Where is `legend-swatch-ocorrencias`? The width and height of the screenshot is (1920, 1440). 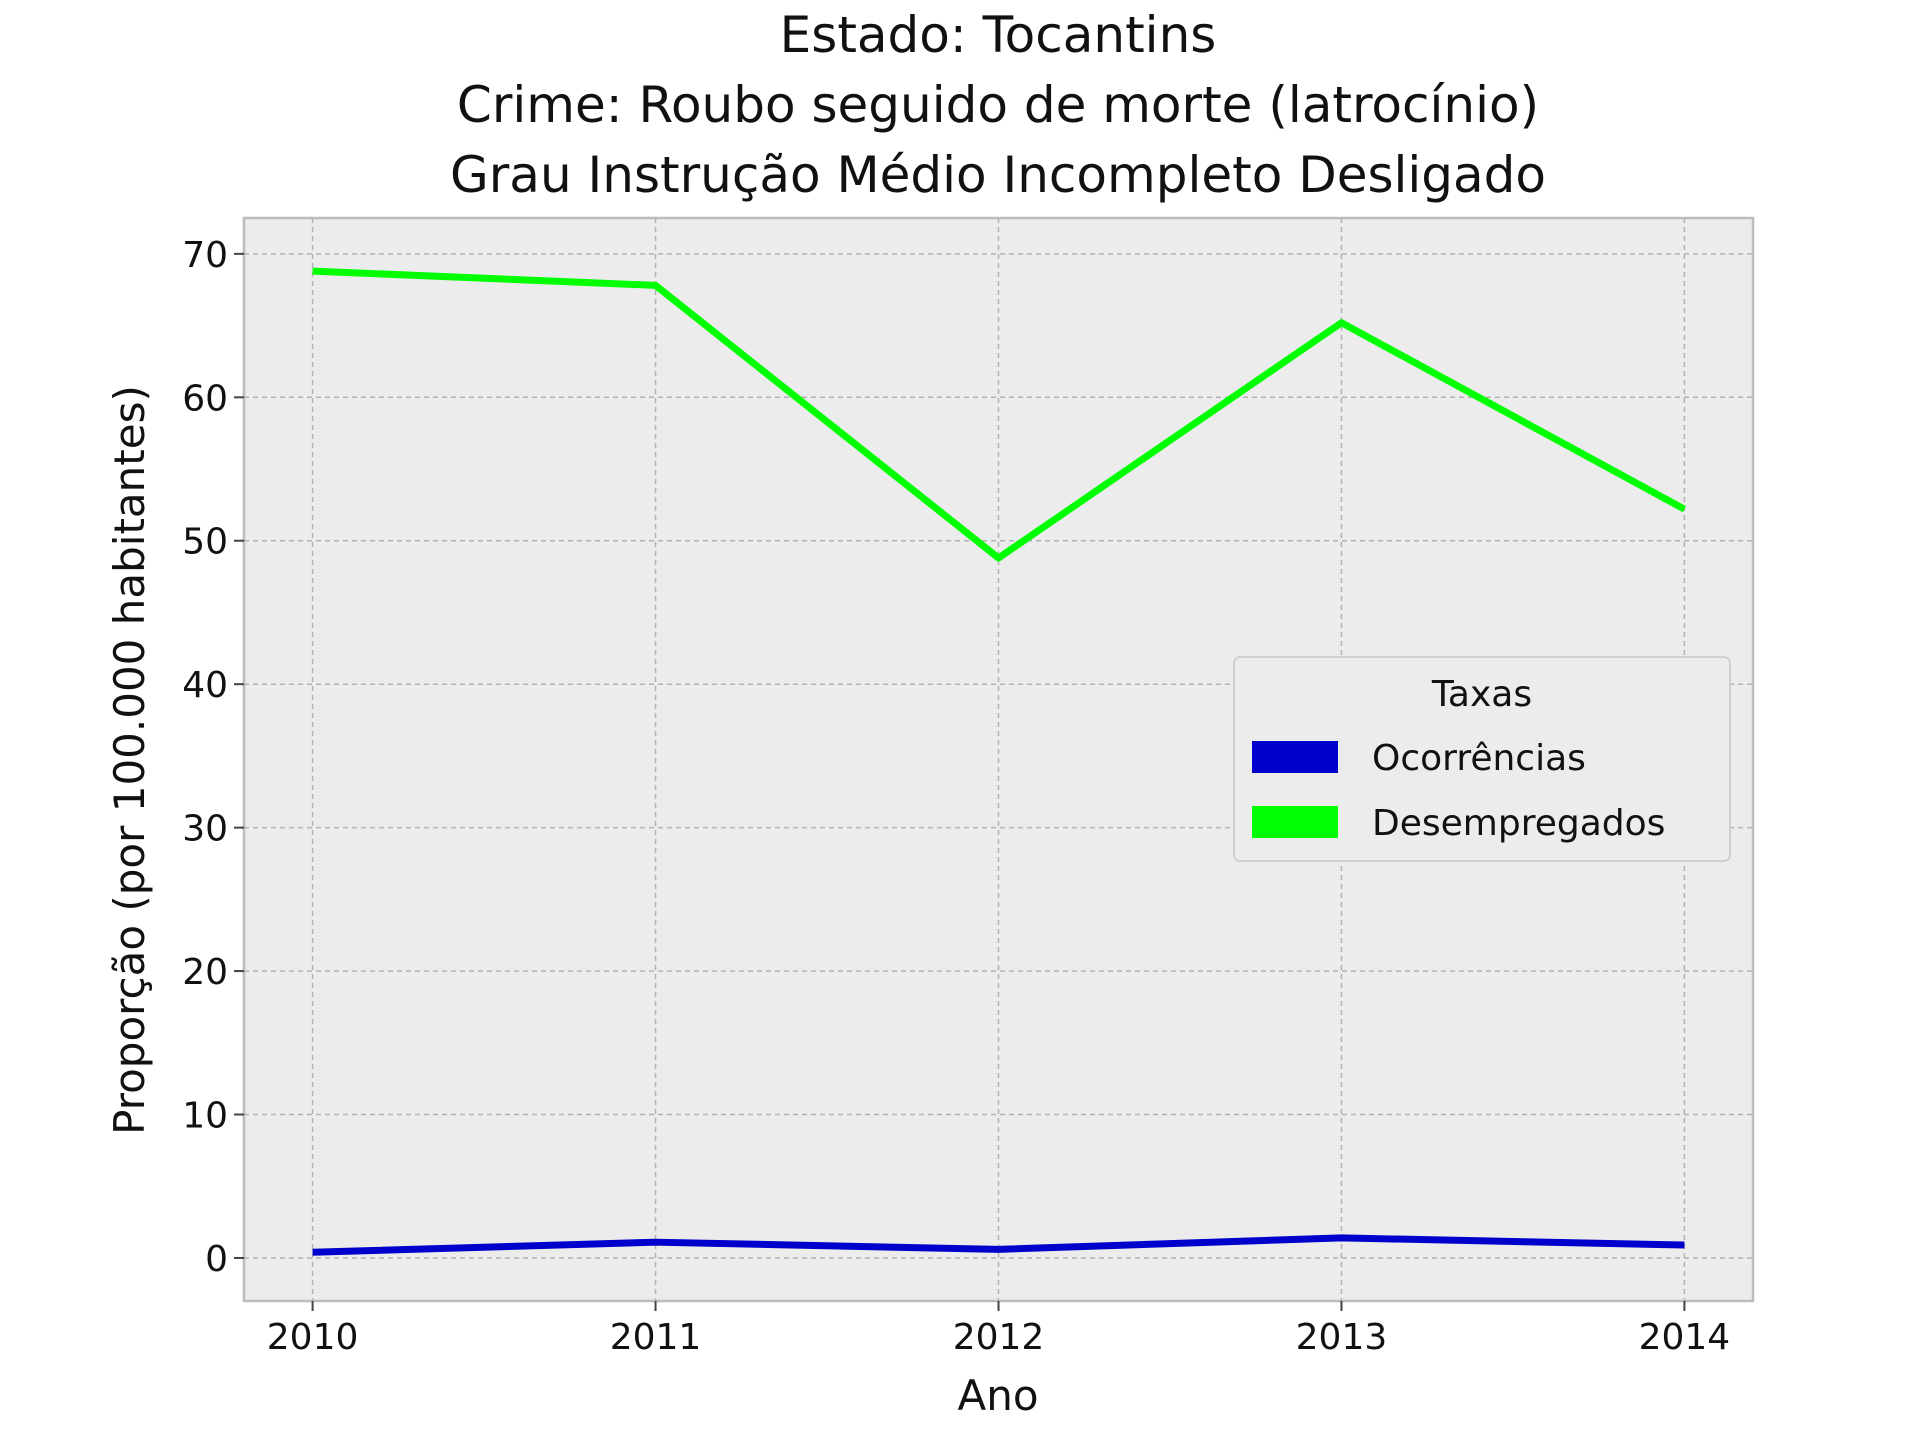
legend-swatch-ocorrencias is located at coordinates (1295, 757).